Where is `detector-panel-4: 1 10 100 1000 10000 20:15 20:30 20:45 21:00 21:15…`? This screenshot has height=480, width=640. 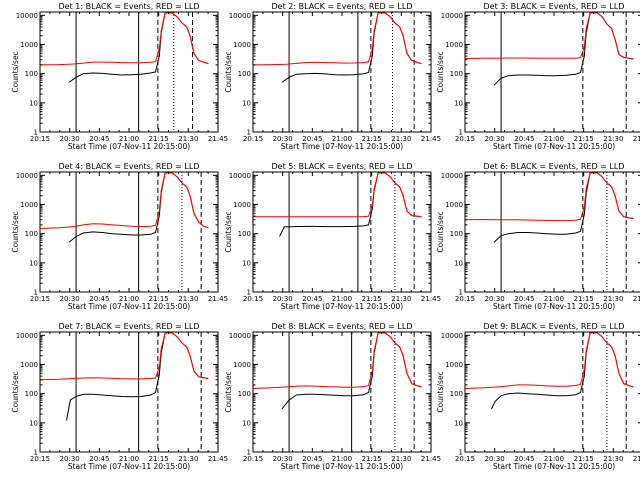 detector-panel-4: 1 10 100 1000 10000 20:15 20:30 20:45 21:00 21:15… is located at coordinates (119, 236).